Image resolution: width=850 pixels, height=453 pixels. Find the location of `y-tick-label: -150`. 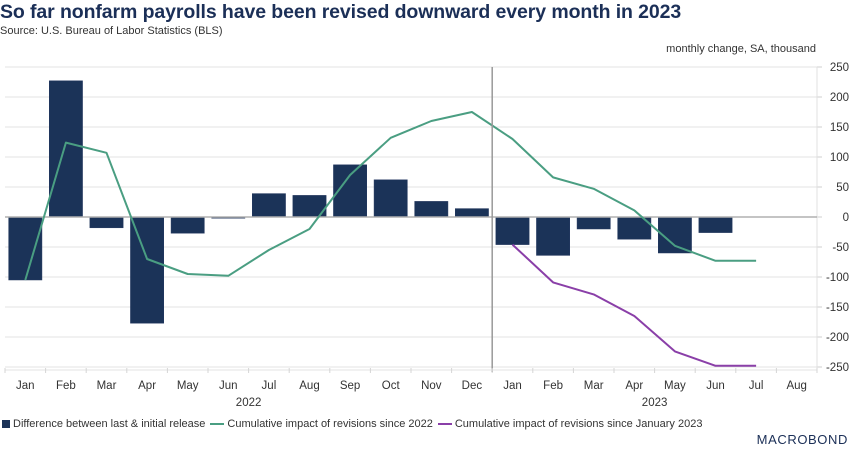

y-tick-label: -150 is located at coordinates (837, 308).